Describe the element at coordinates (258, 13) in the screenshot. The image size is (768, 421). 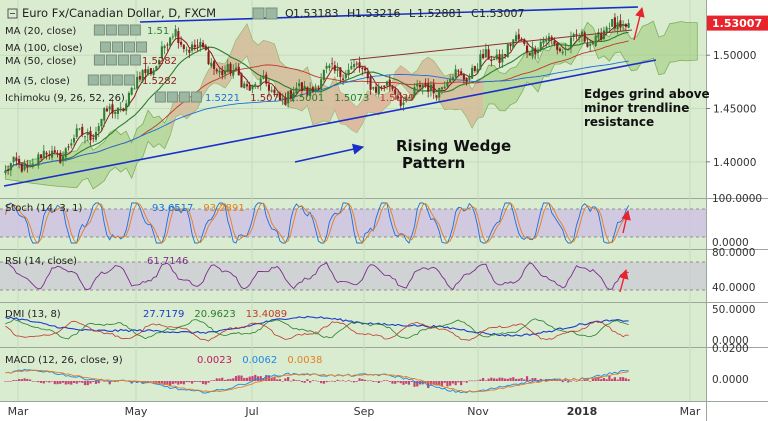
I see `eye-icon` at that location.